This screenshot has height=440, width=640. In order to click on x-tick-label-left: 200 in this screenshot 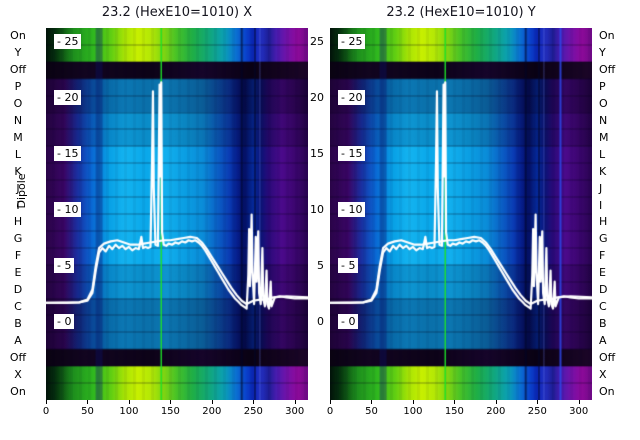, I will do `click(212, 411)`.